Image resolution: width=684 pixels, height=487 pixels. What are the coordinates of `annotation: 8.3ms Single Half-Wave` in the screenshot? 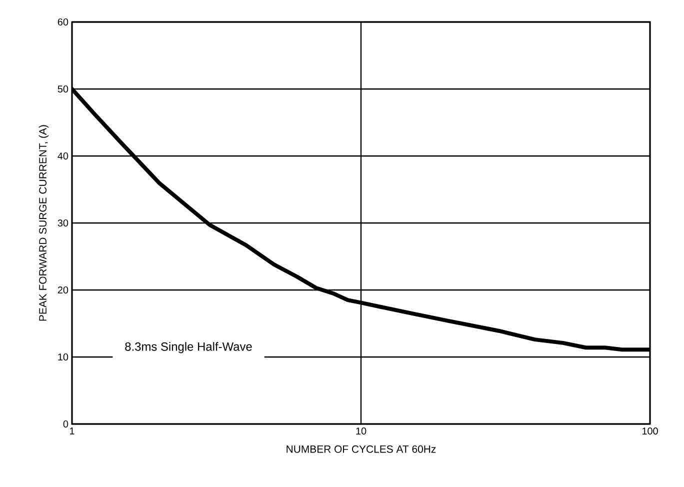 It's located at (188, 348).